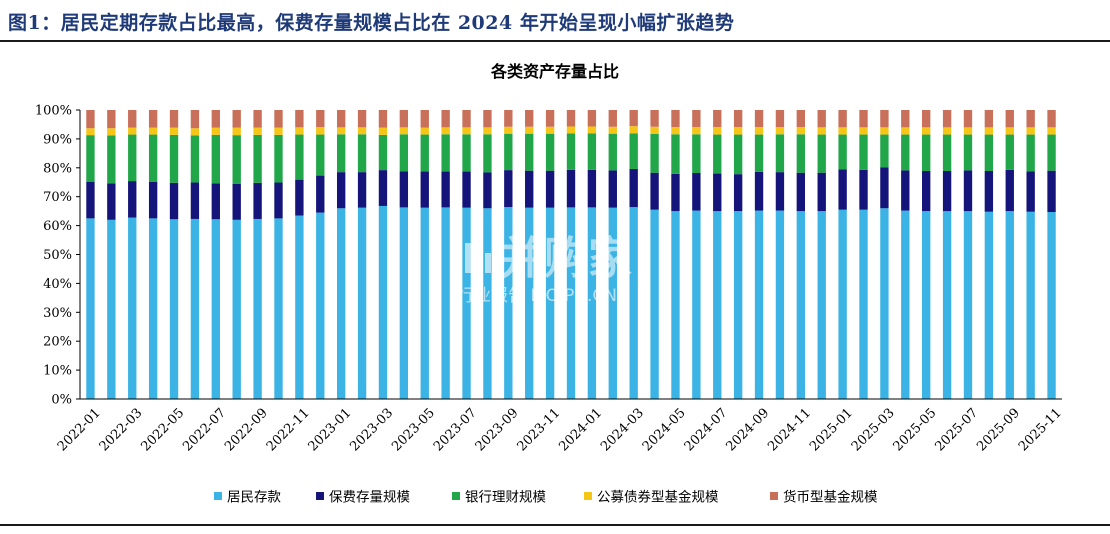 The height and width of the screenshot is (534, 1110). I want to click on x-tick-label: 2024-01, so click(580, 430).